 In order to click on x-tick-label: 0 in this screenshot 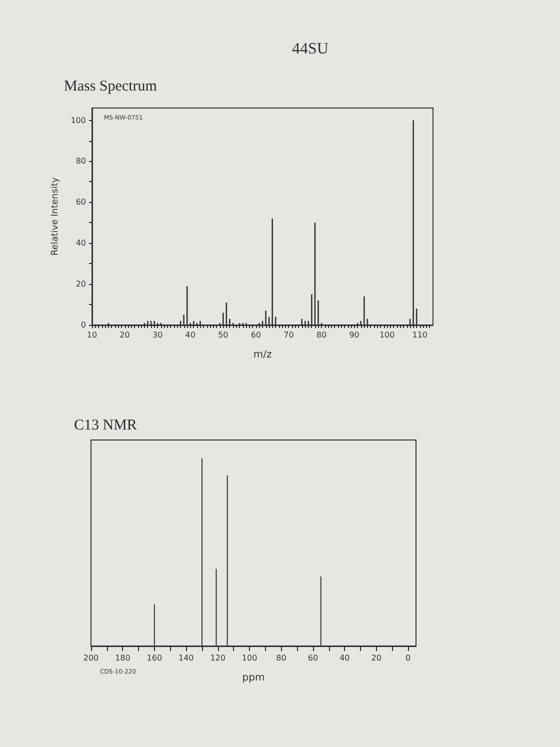, I will do `click(408, 658)`.